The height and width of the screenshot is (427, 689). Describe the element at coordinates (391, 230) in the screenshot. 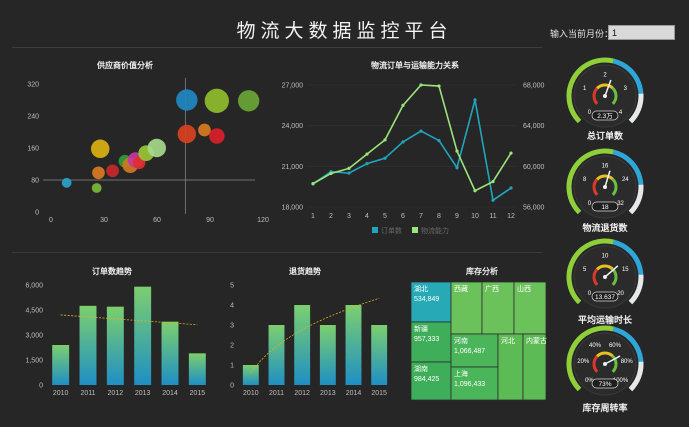

I see `orders-legend-label: 订单数` at that location.